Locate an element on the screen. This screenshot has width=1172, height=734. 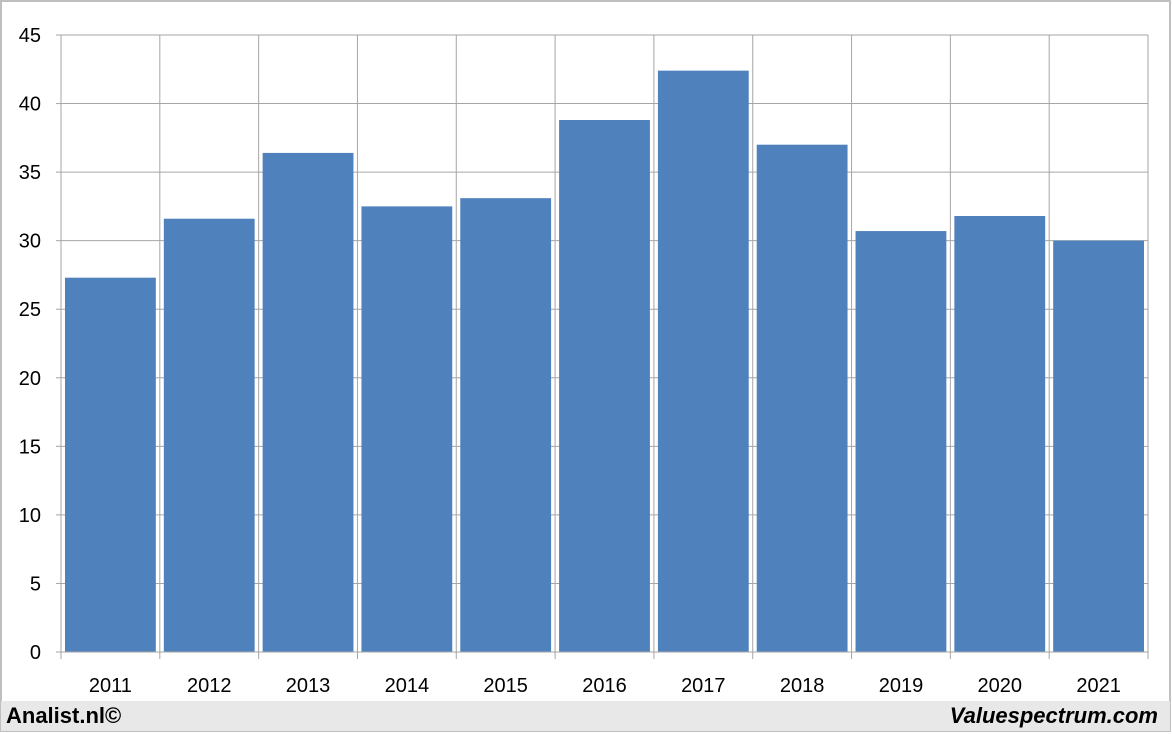
x-tick-label: 2019 is located at coordinates (901, 686).